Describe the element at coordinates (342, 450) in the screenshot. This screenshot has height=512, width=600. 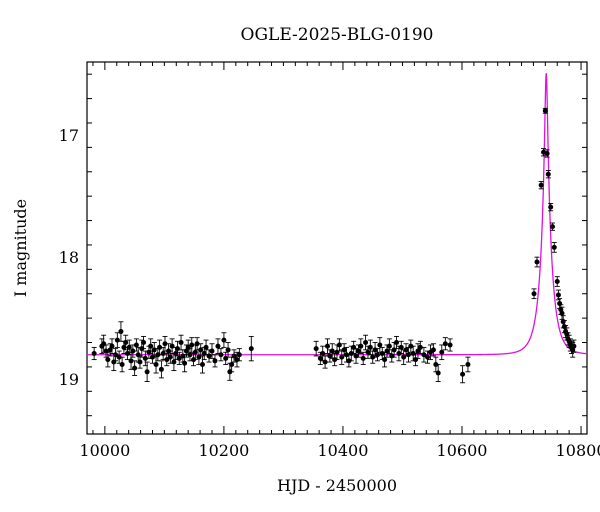
I see `x-tick-label: 10400` at that location.